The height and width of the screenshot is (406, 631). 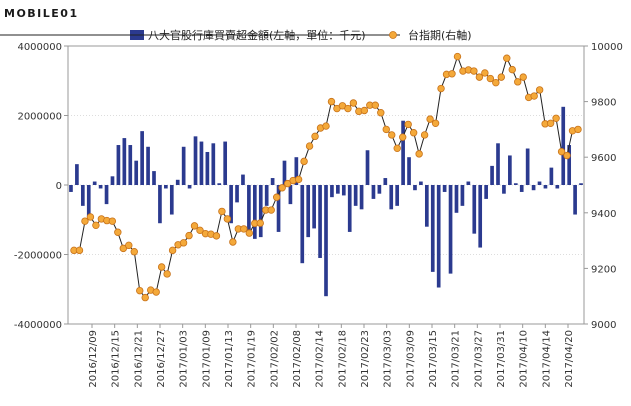 I want to click on right-tick-label: 9600, so click(x=603, y=158).